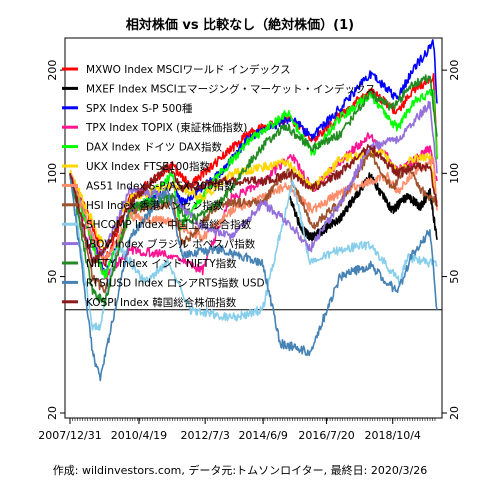 Image resolution: width=480 pixels, height=480 pixels. Describe the element at coordinates (139, 435) in the screenshot. I see `x-tick-label: 2010/4/19` at that location.